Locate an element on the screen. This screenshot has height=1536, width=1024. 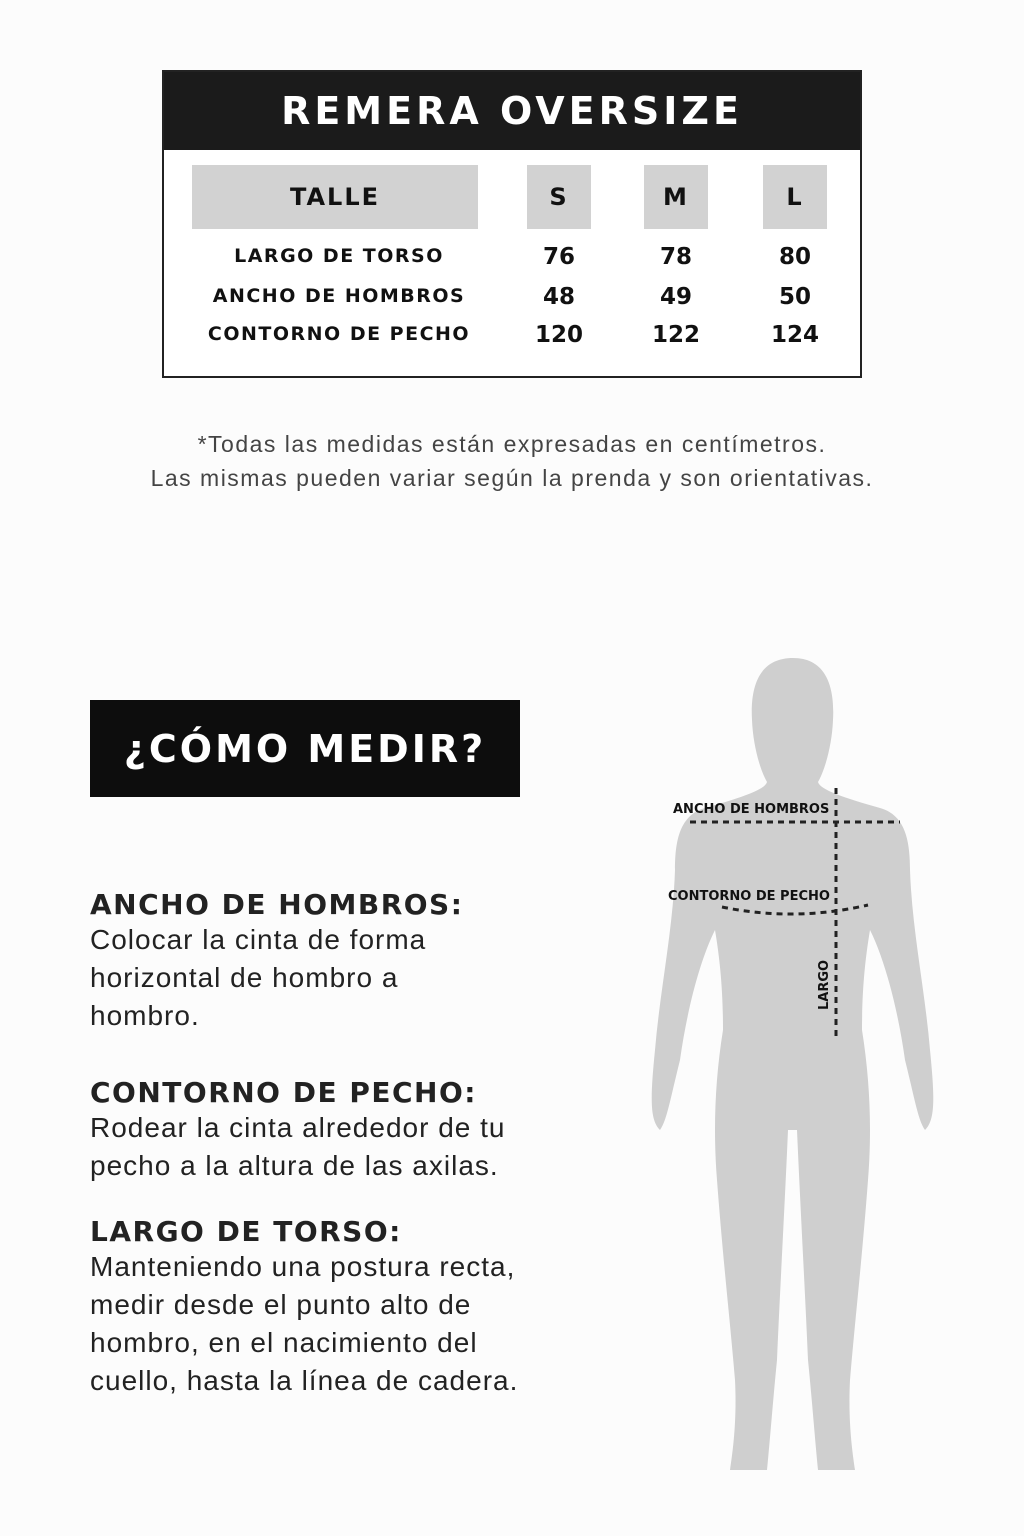
cell-value: 48 is located at coordinates (558, 297).